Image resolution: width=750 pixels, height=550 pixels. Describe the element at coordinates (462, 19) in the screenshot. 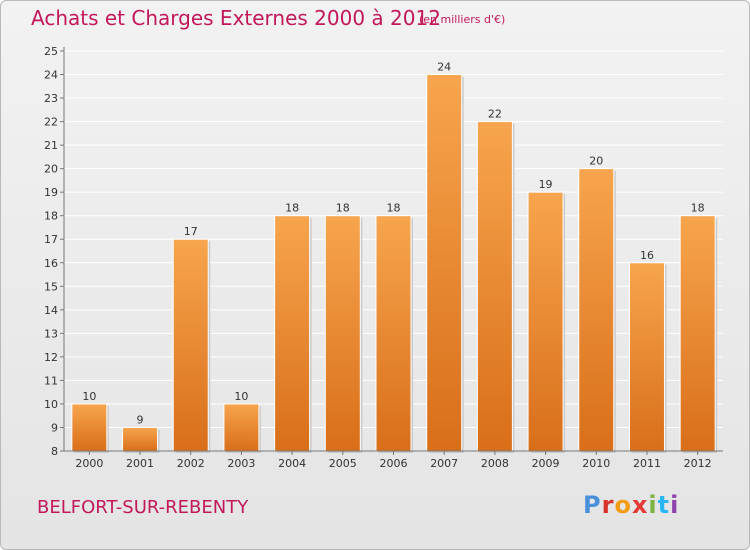

I see `chart-subtitle: (en milliers d'€)` at that location.